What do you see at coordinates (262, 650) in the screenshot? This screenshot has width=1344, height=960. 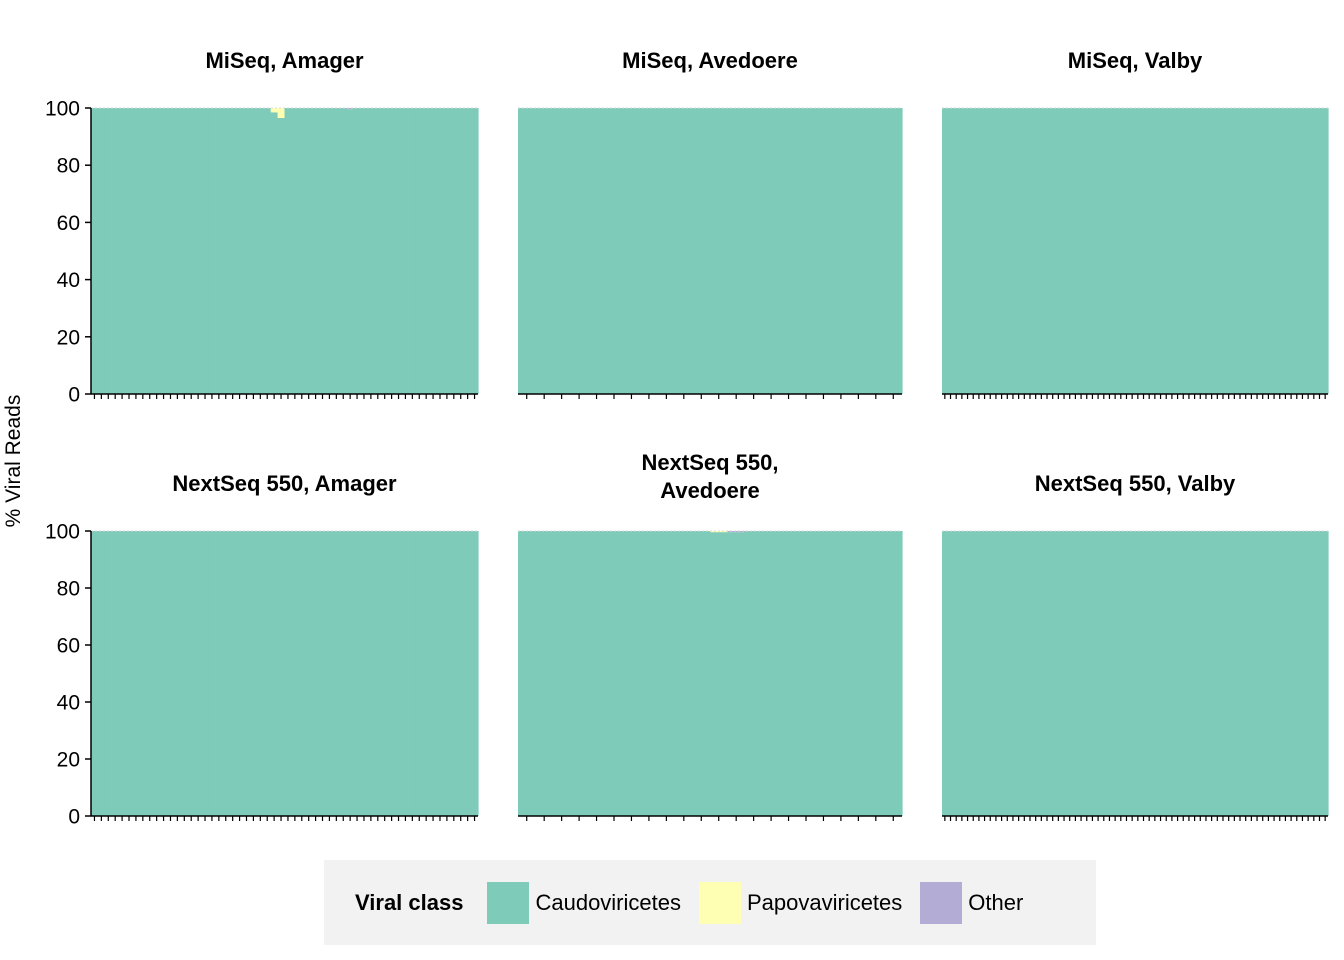 I see `panel-4: NextSeq 550, Amager 0 20 40 60 80 100` at bounding box center [262, 650].